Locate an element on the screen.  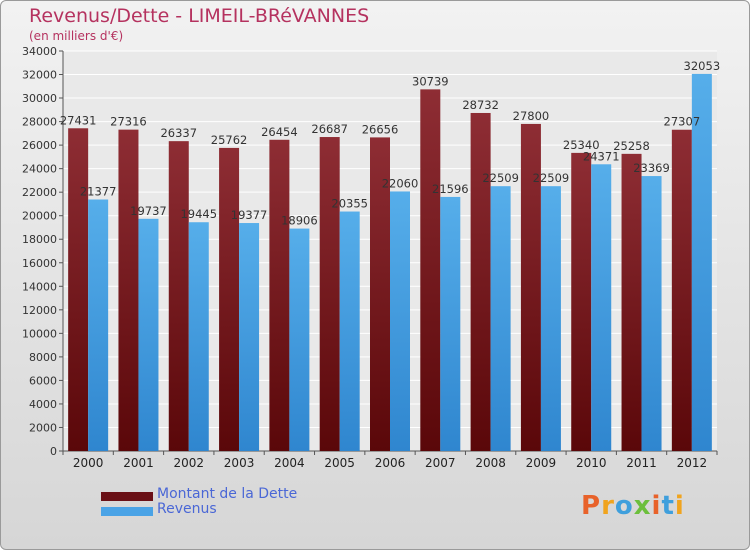
y-tick-label: 12000 is located at coordinates (39, 310).